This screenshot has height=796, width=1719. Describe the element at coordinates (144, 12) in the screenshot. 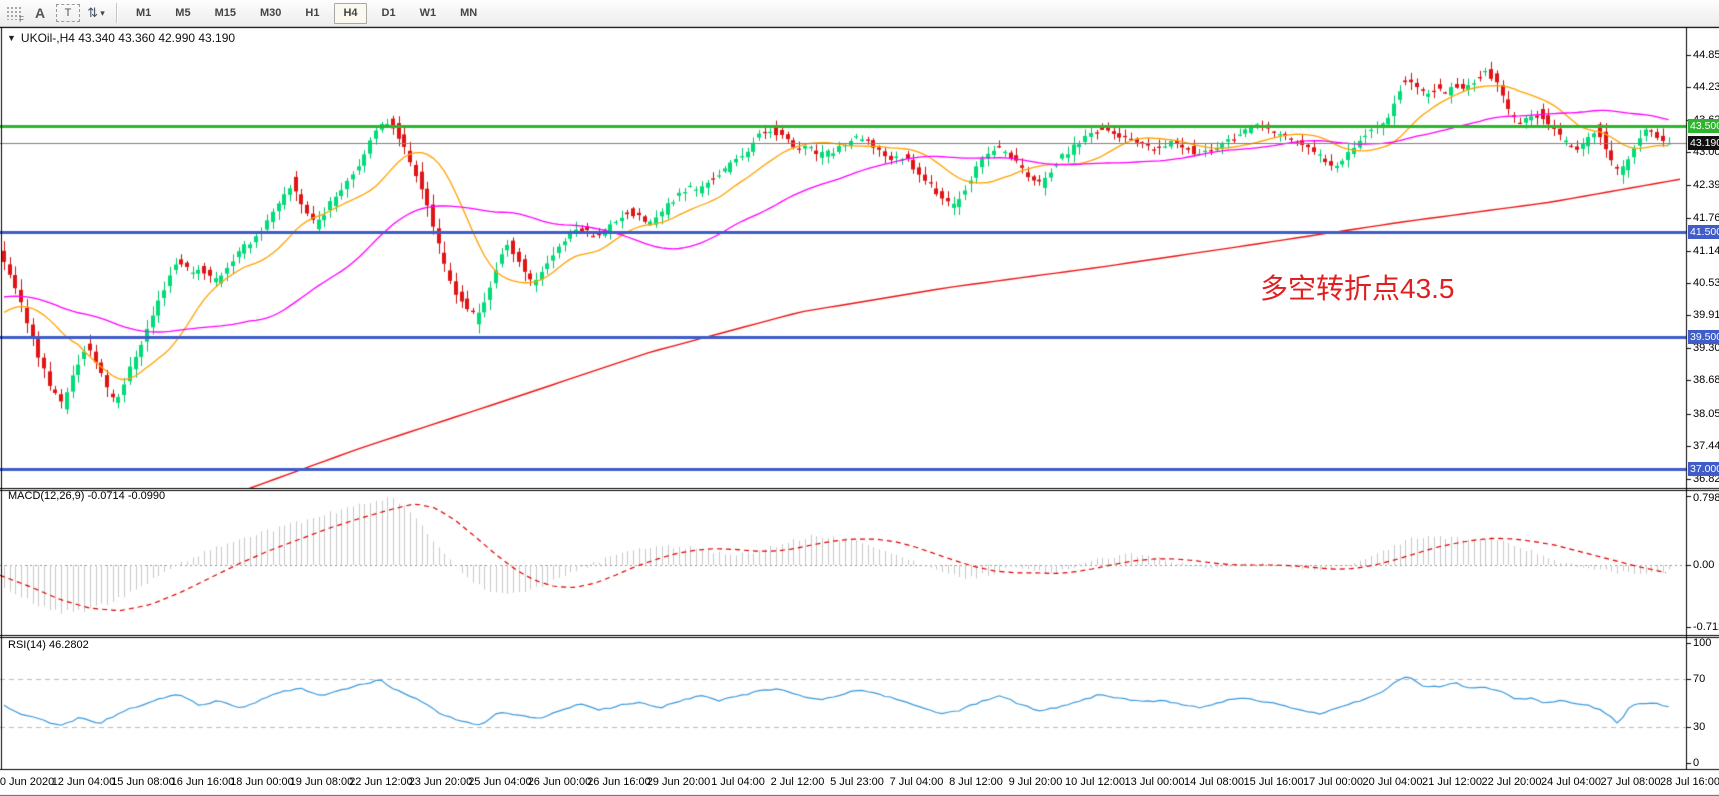

I see `timeframe-button-M1: M1` at that location.